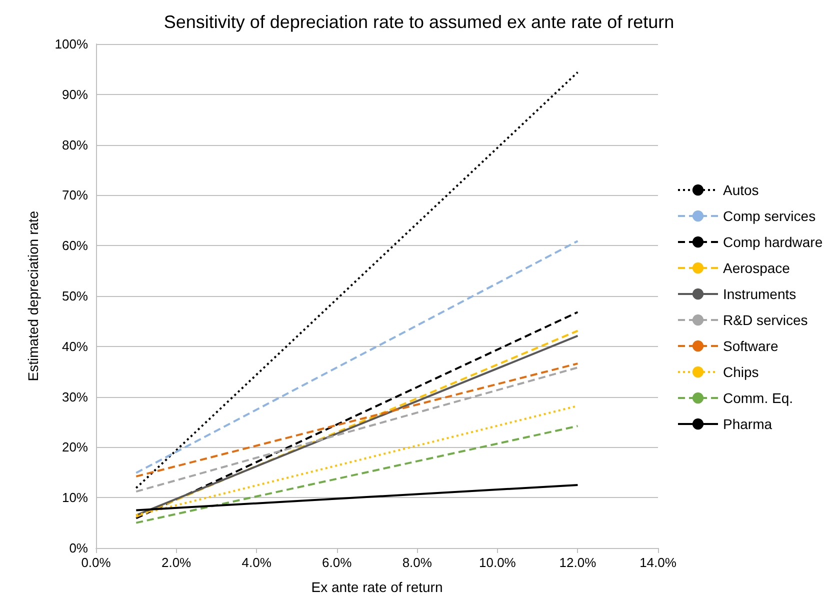 This screenshot has width=838, height=606. I want to click on y-tick-label: 10%, so click(75, 498).